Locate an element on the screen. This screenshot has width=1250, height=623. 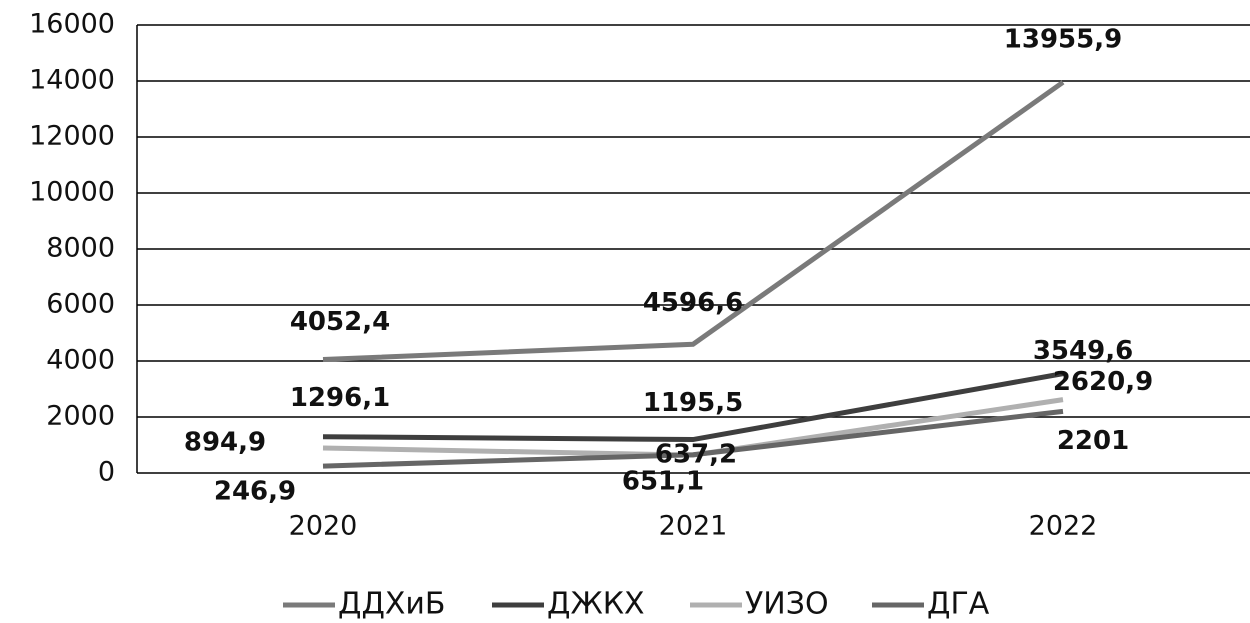
y-tick-label: 14000 is located at coordinates (72, 80).